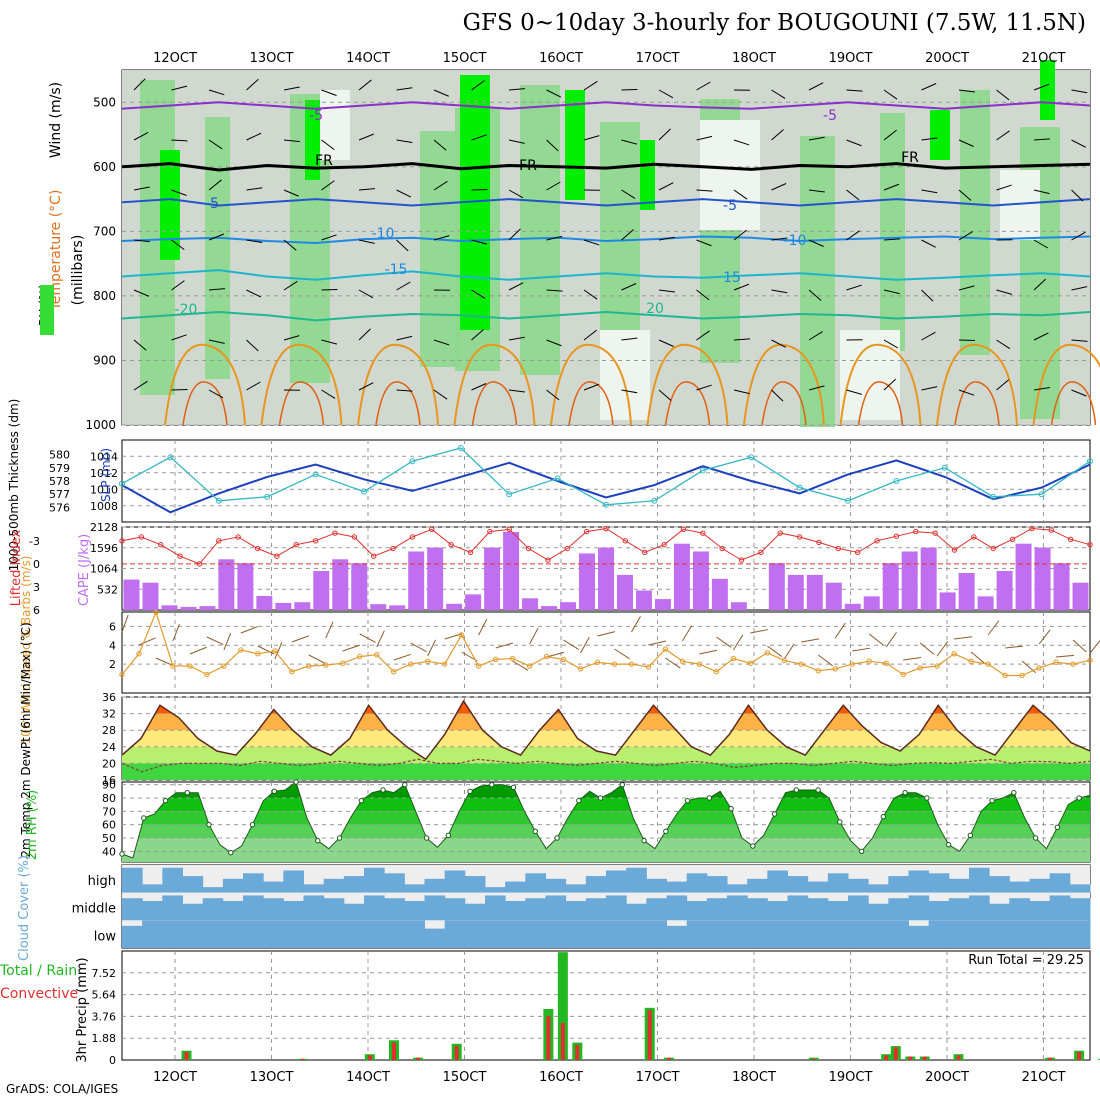 This screenshot has width=1100, height=1100. What do you see at coordinates (112, 626) in the screenshot?
I see `wind-tick-label: 6` at bounding box center [112, 626].